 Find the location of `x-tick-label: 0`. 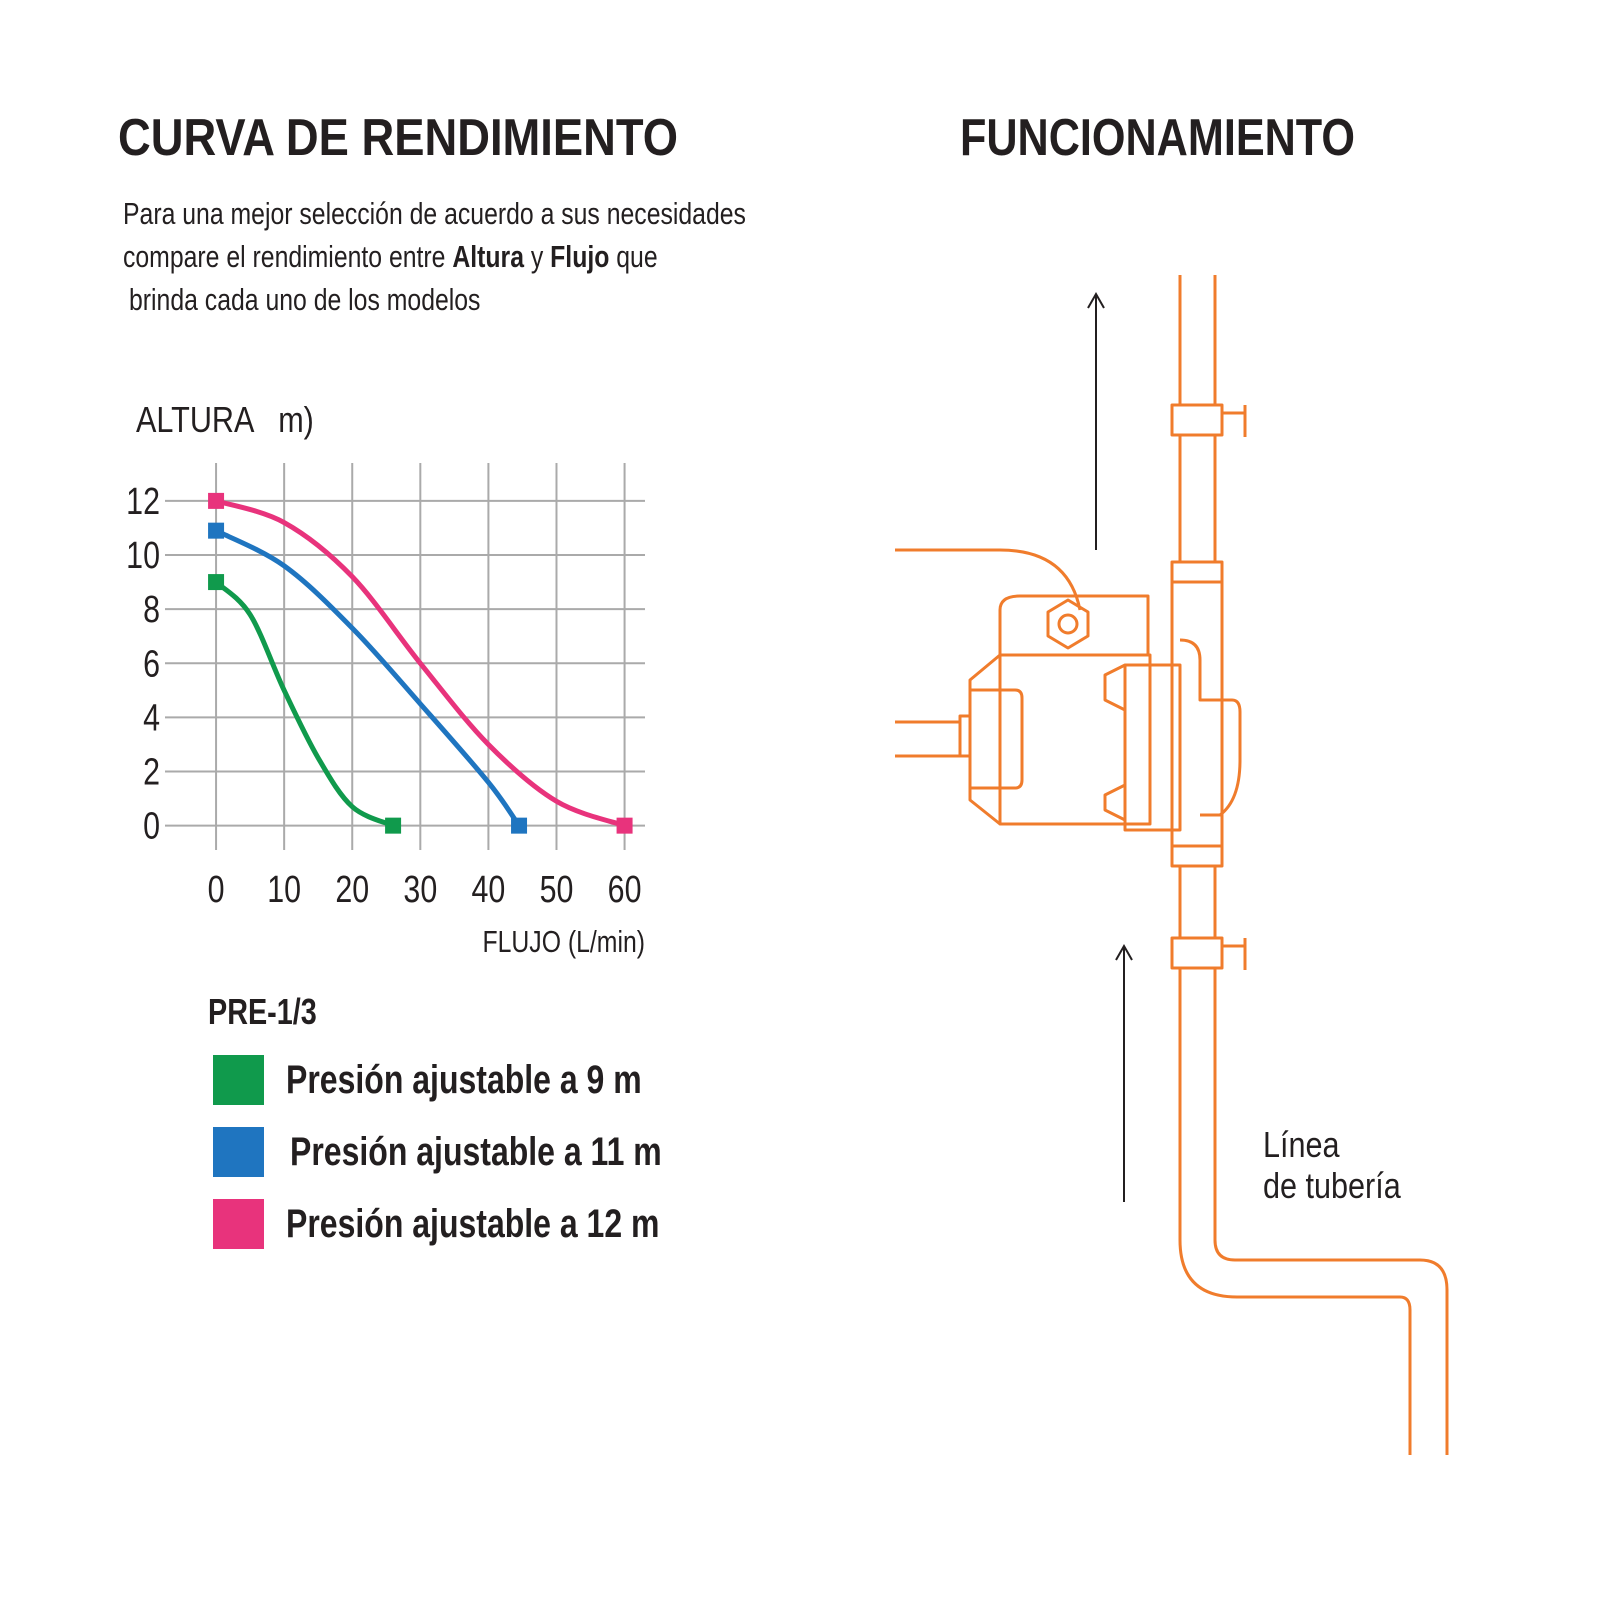

x-tick-label: 0 is located at coordinates (216, 890).